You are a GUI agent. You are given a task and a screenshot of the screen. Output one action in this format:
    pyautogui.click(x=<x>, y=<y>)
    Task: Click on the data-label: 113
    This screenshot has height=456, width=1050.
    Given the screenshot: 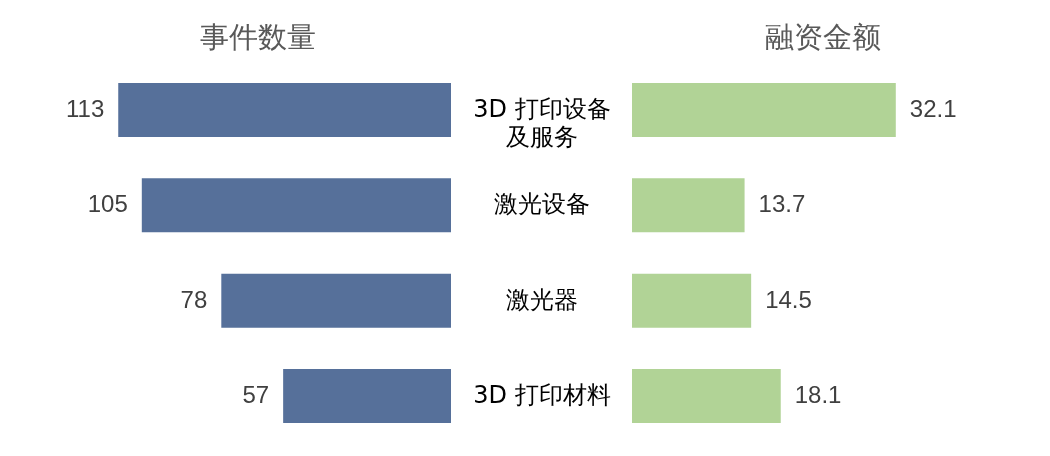 What is the action you would take?
    pyautogui.click(x=85, y=109)
    